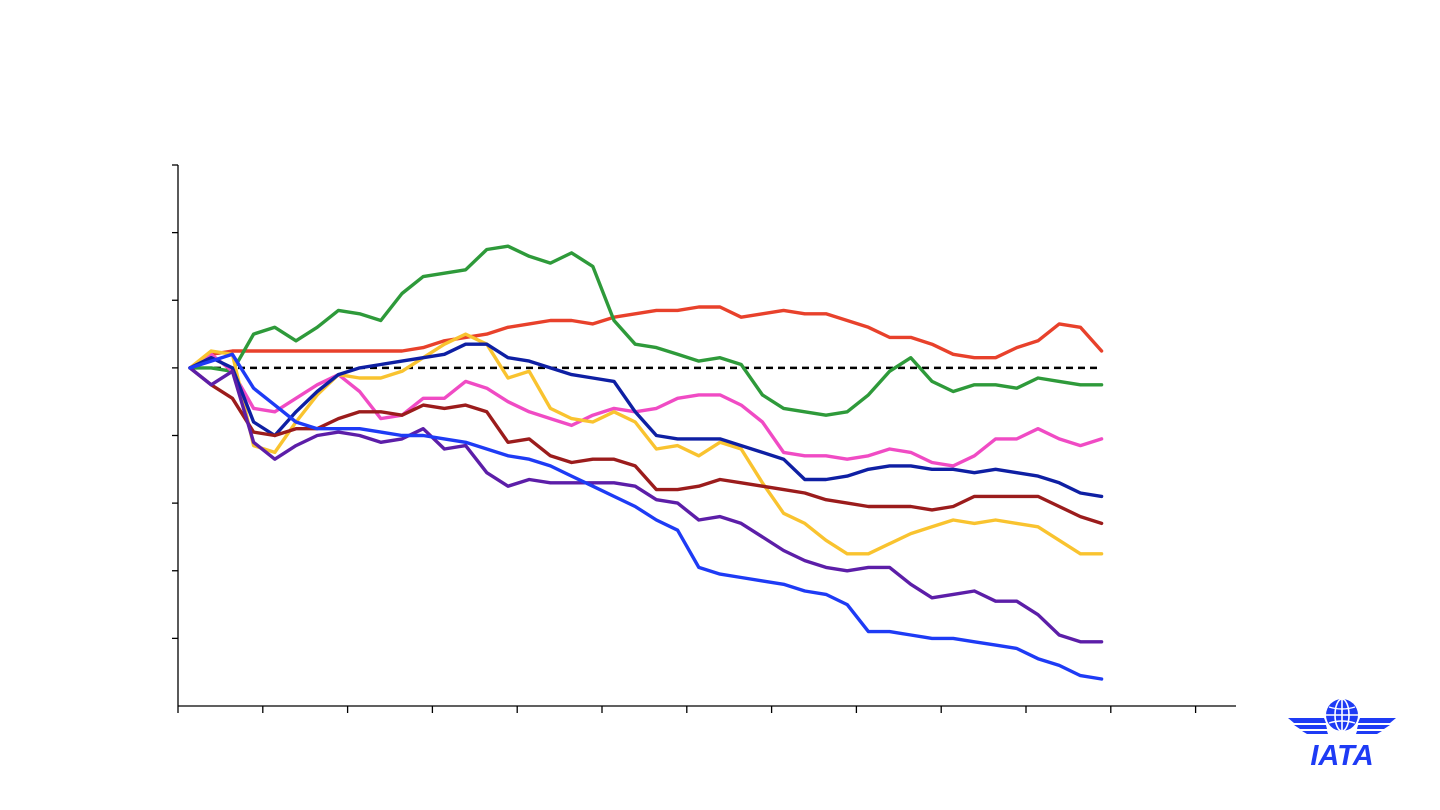  Describe the element at coordinates (1341, 755) in the screenshot. I see `logo-text: IATA` at that location.